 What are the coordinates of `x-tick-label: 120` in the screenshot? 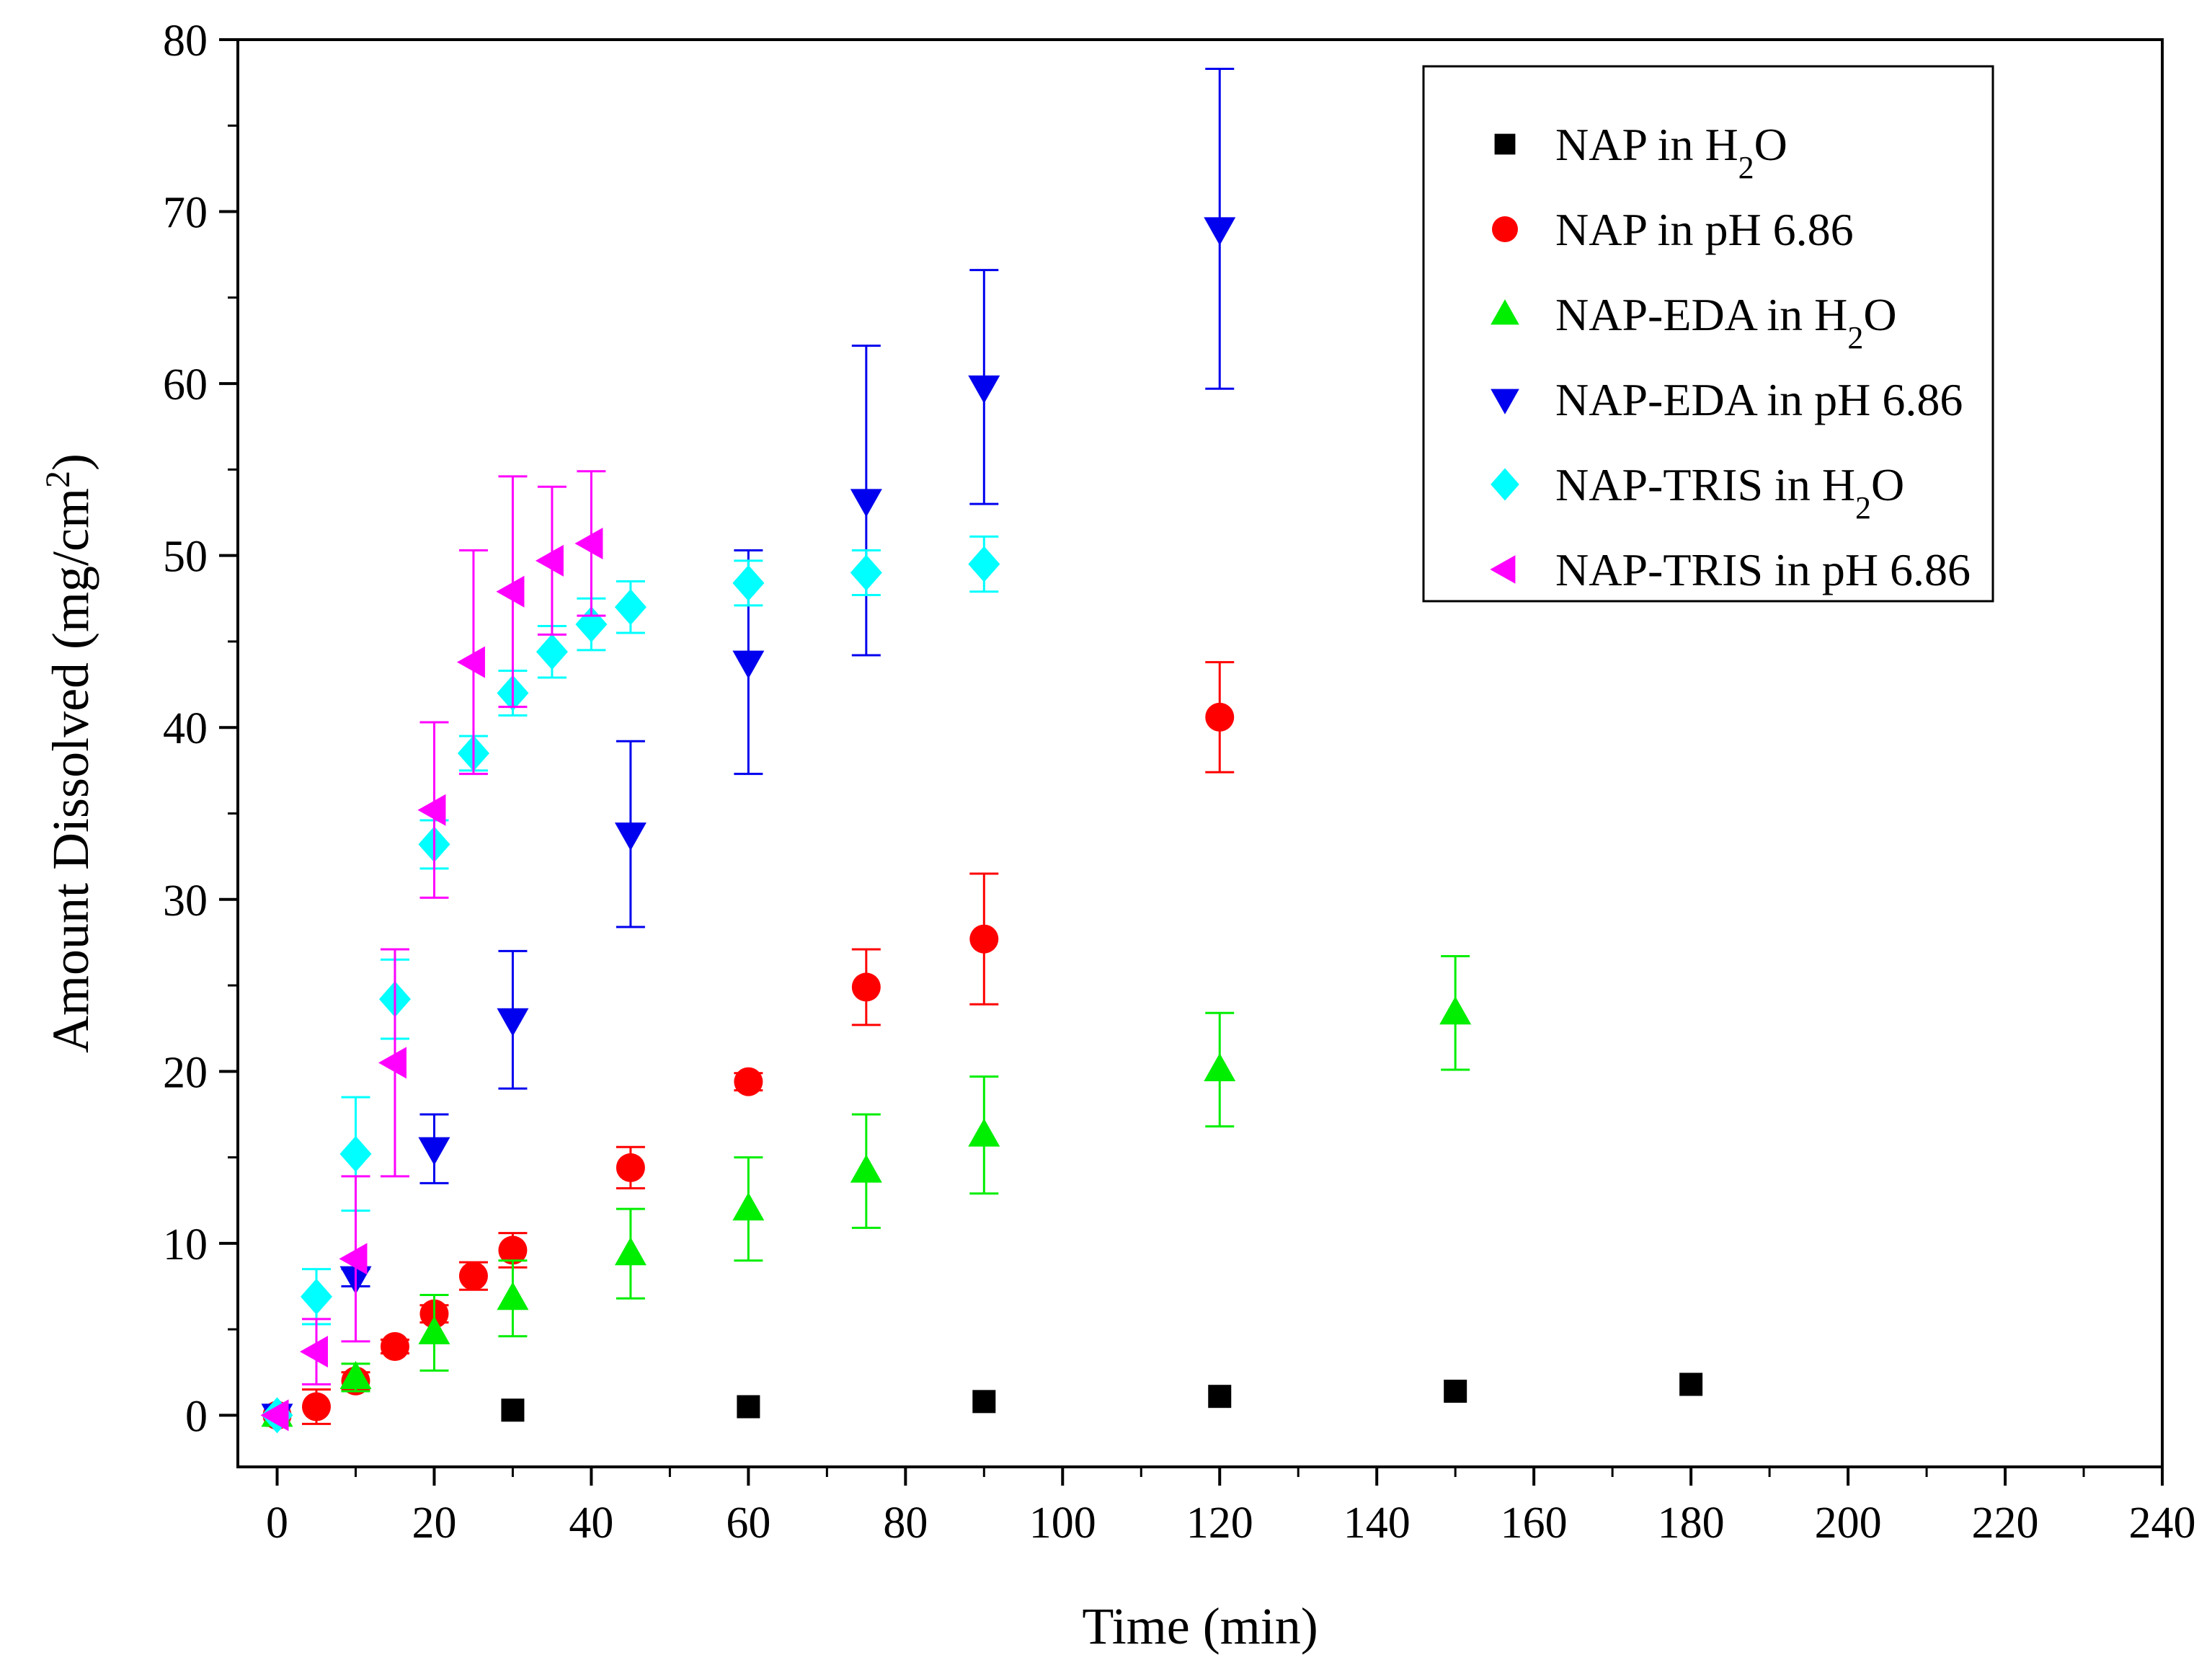 It's located at (1219, 1523).